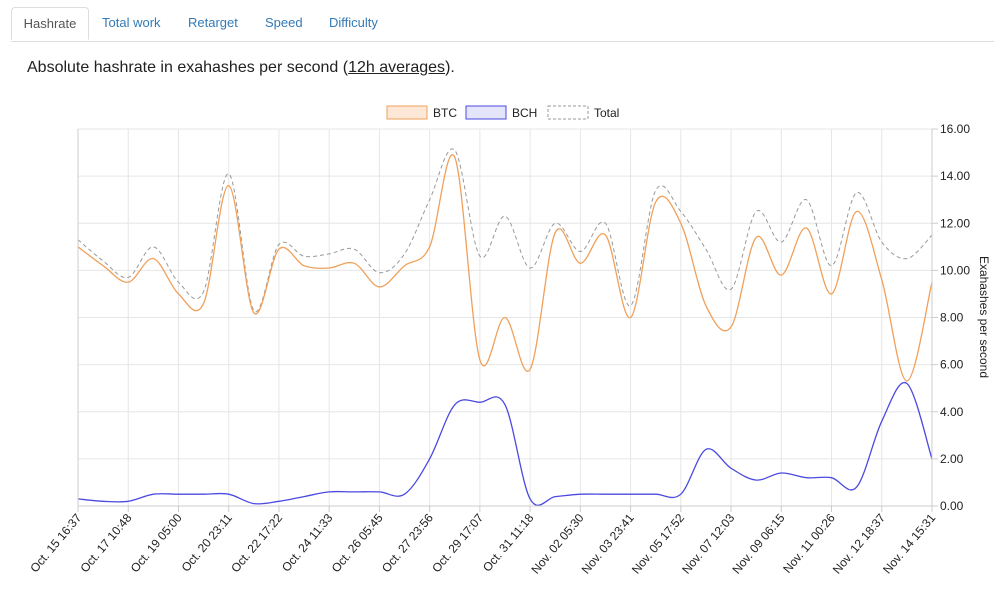 The width and height of the screenshot is (994, 593). Describe the element at coordinates (955, 129) in the screenshot. I see `y-tick-label: 16.00` at that location.